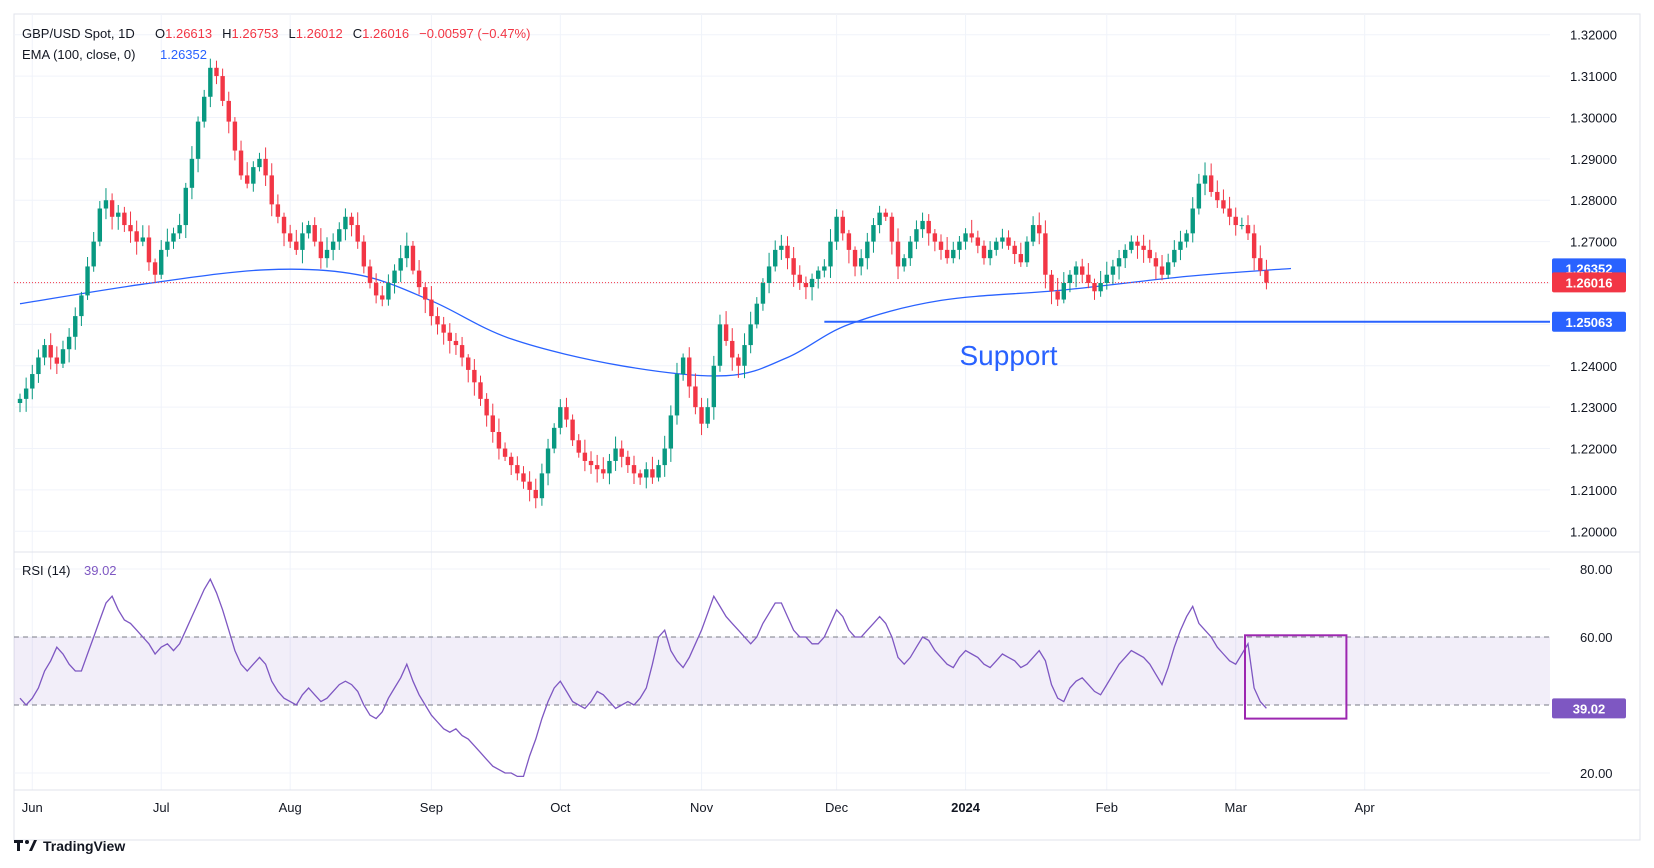  What do you see at coordinates (1593, 35) in the screenshot?
I see `price-tick-label: 1.32000` at bounding box center [1593, 35].